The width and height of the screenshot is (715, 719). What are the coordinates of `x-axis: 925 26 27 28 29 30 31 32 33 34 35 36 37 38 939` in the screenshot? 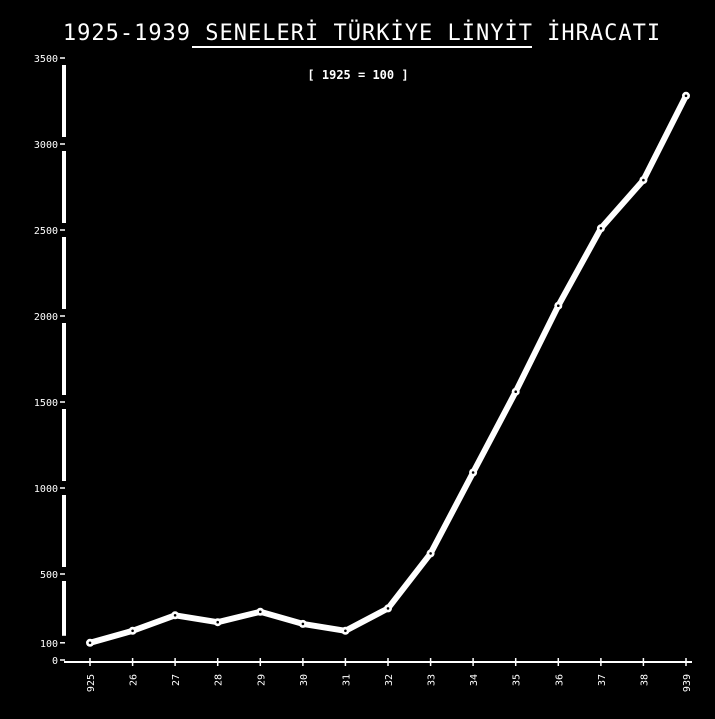 It's located at (378, 675).